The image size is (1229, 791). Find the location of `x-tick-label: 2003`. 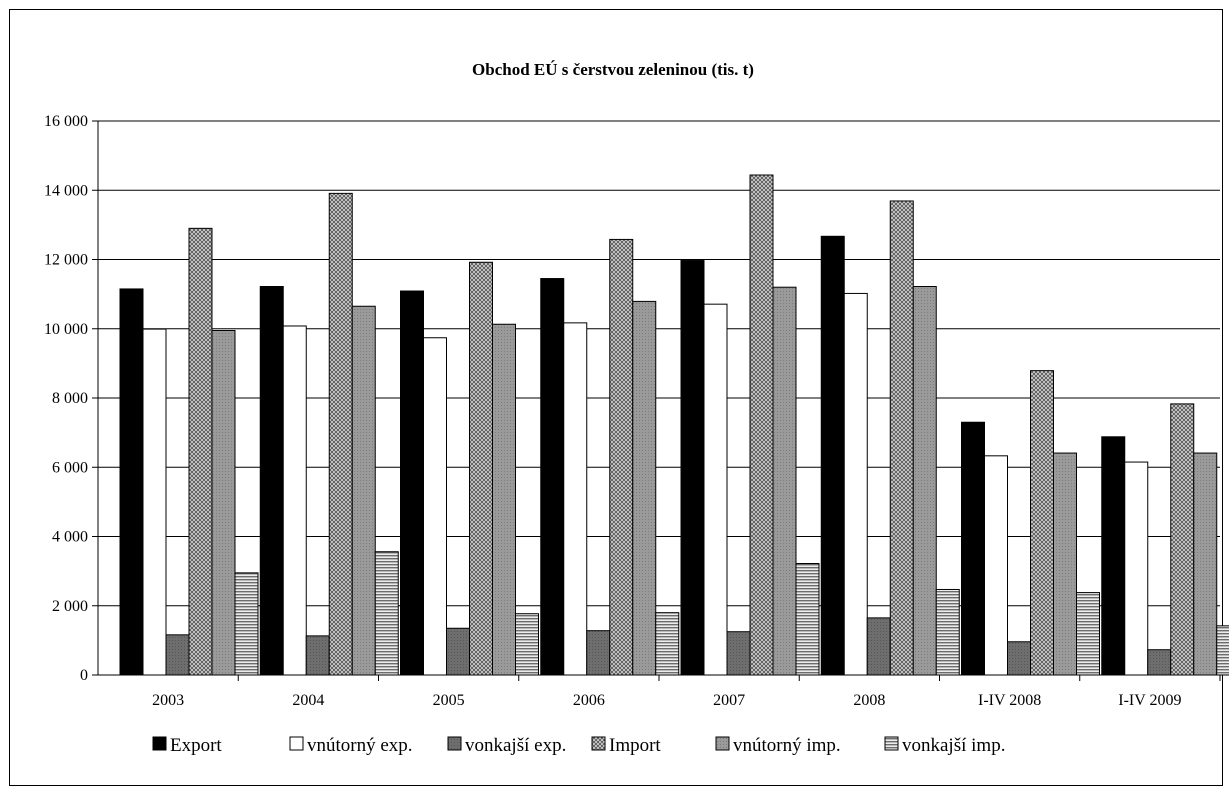

x-tick-label: 2003 is located at coordinates (168, 700).